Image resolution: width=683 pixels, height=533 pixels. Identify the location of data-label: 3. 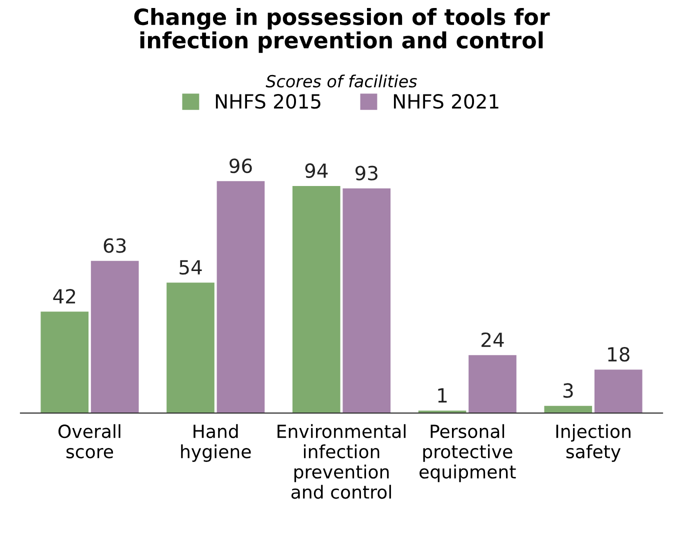
(568, 390).